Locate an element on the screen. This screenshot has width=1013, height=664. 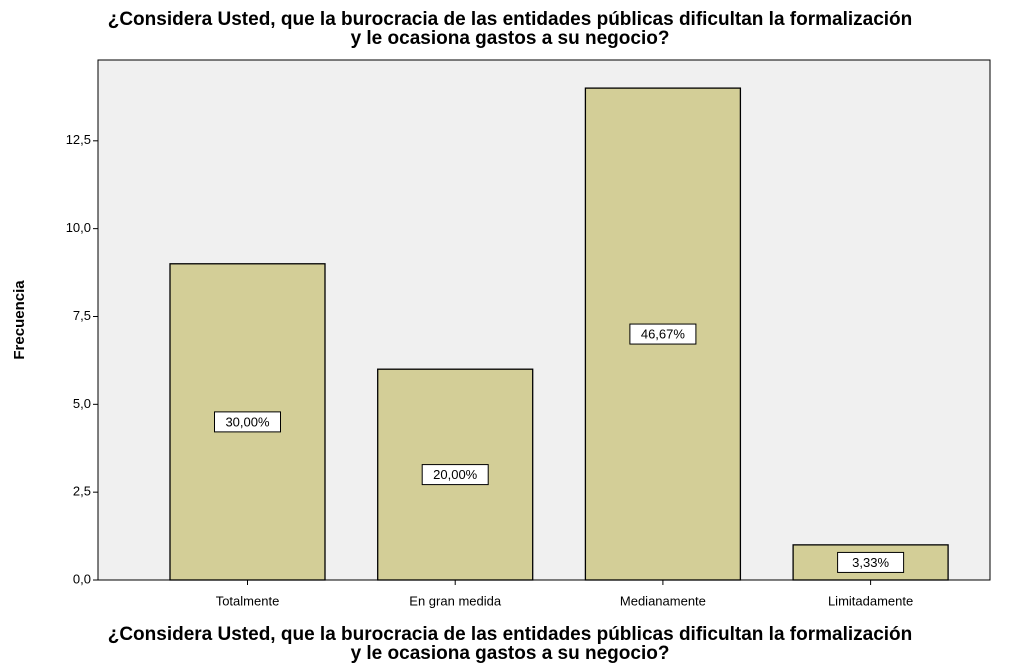
annotation: 3,33% is located at coordinates (870, 562).